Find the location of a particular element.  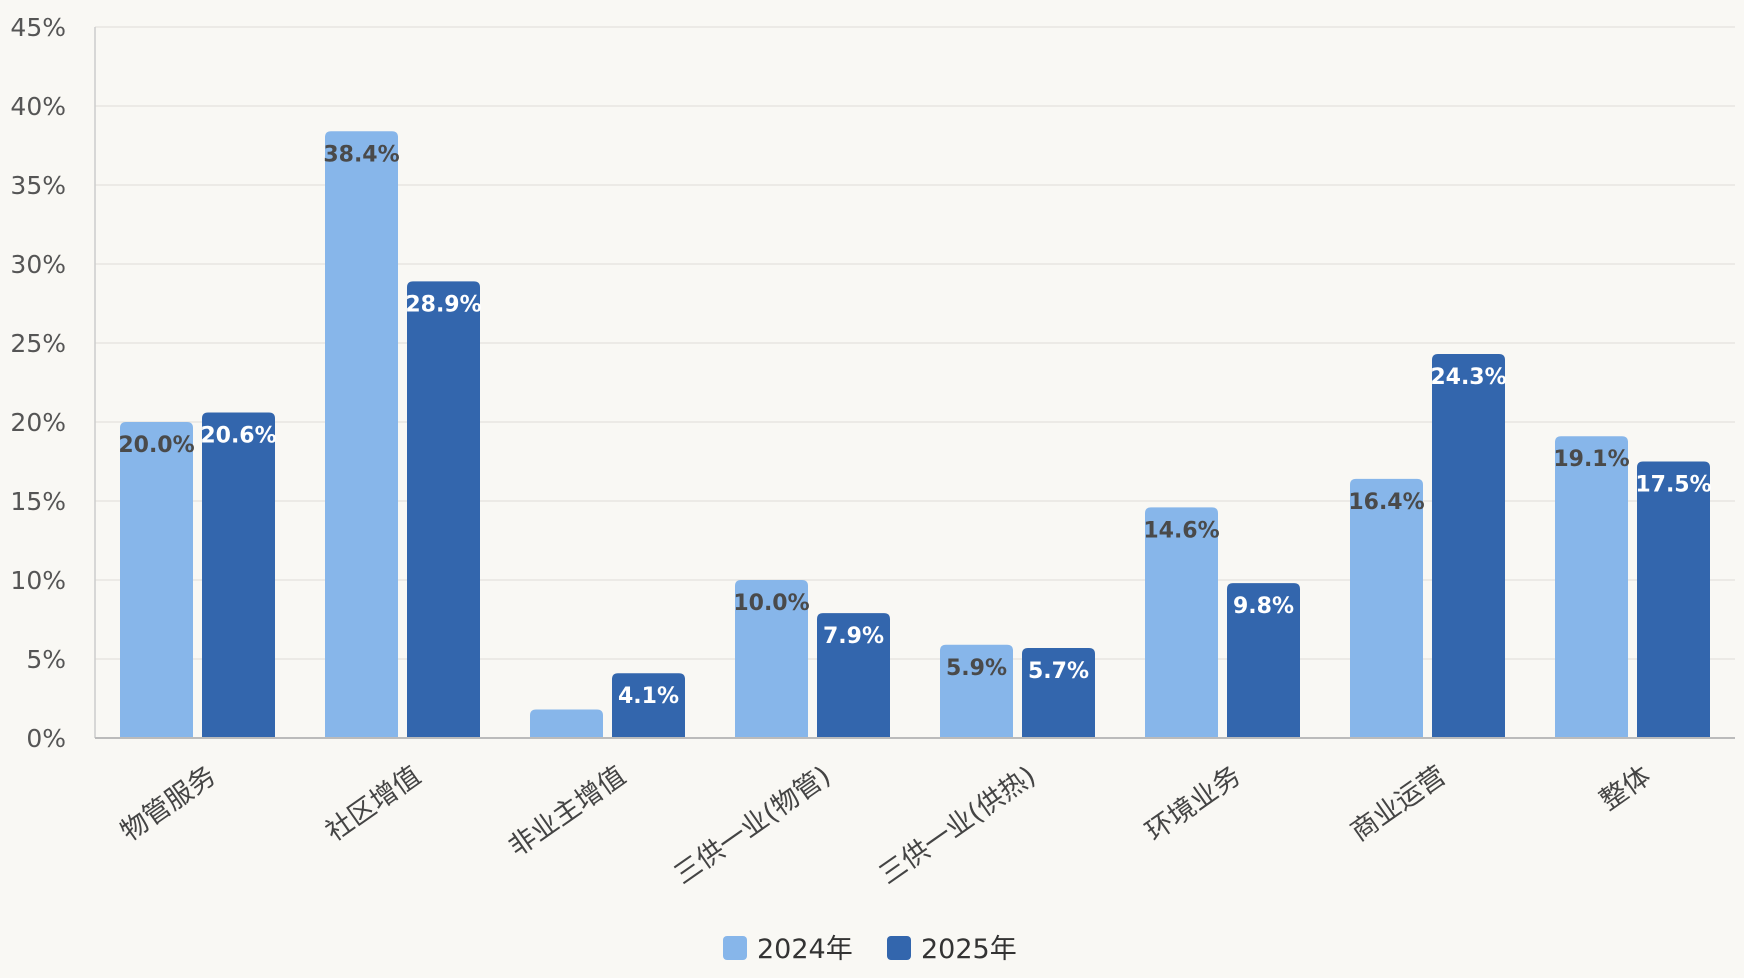

y-tick-label: 25% is located at coordinates (38, 343).